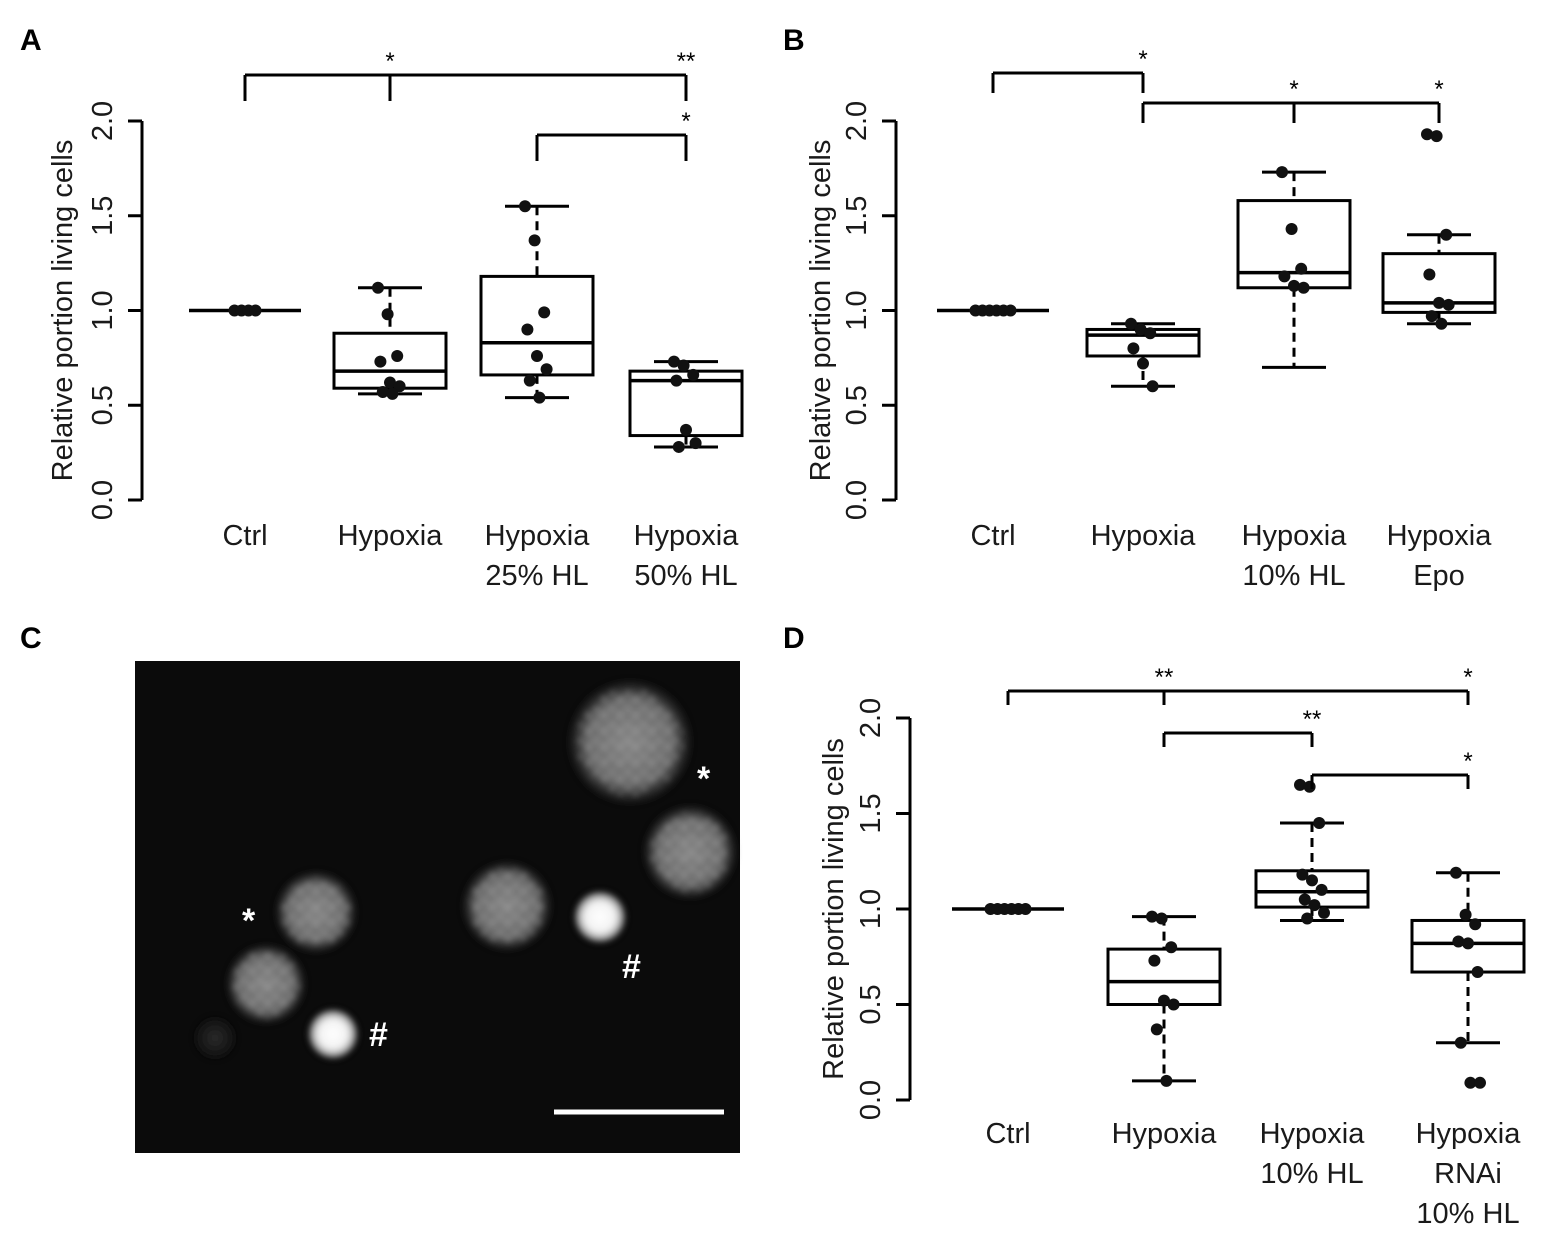  Describe the element at coordinates (536, 576) in the screenshot. I see `category-label: 25% HL` at that location.